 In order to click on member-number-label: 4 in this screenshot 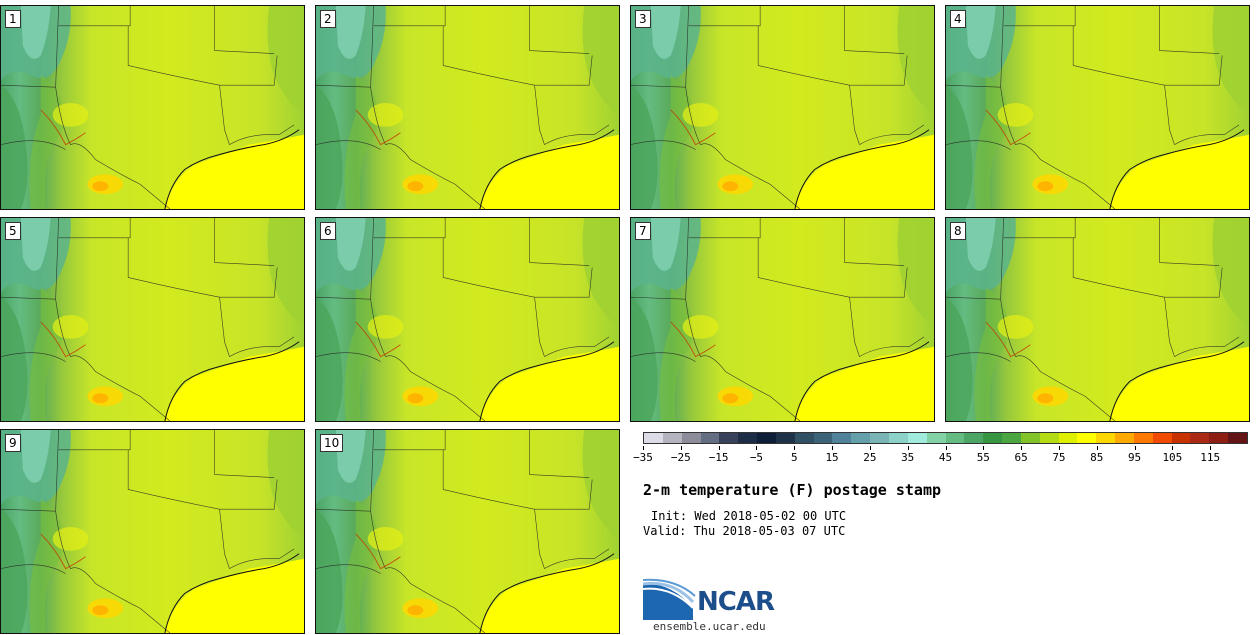, I will do `click(958, 19)`.